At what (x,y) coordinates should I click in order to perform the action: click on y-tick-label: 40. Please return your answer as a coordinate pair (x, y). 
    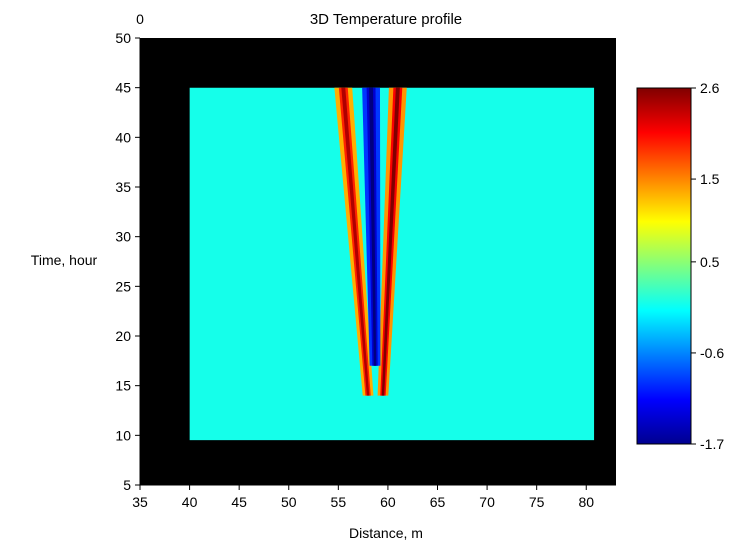
    Looking at the image, I should click on (123, 137).